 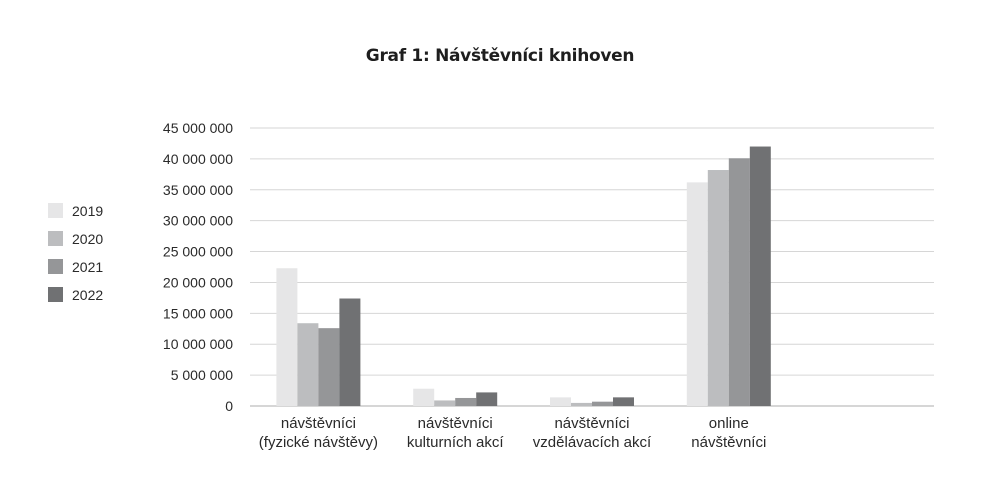 I want to click on legend: 2019 2020 2021 2022, so click(x=75, y=253).